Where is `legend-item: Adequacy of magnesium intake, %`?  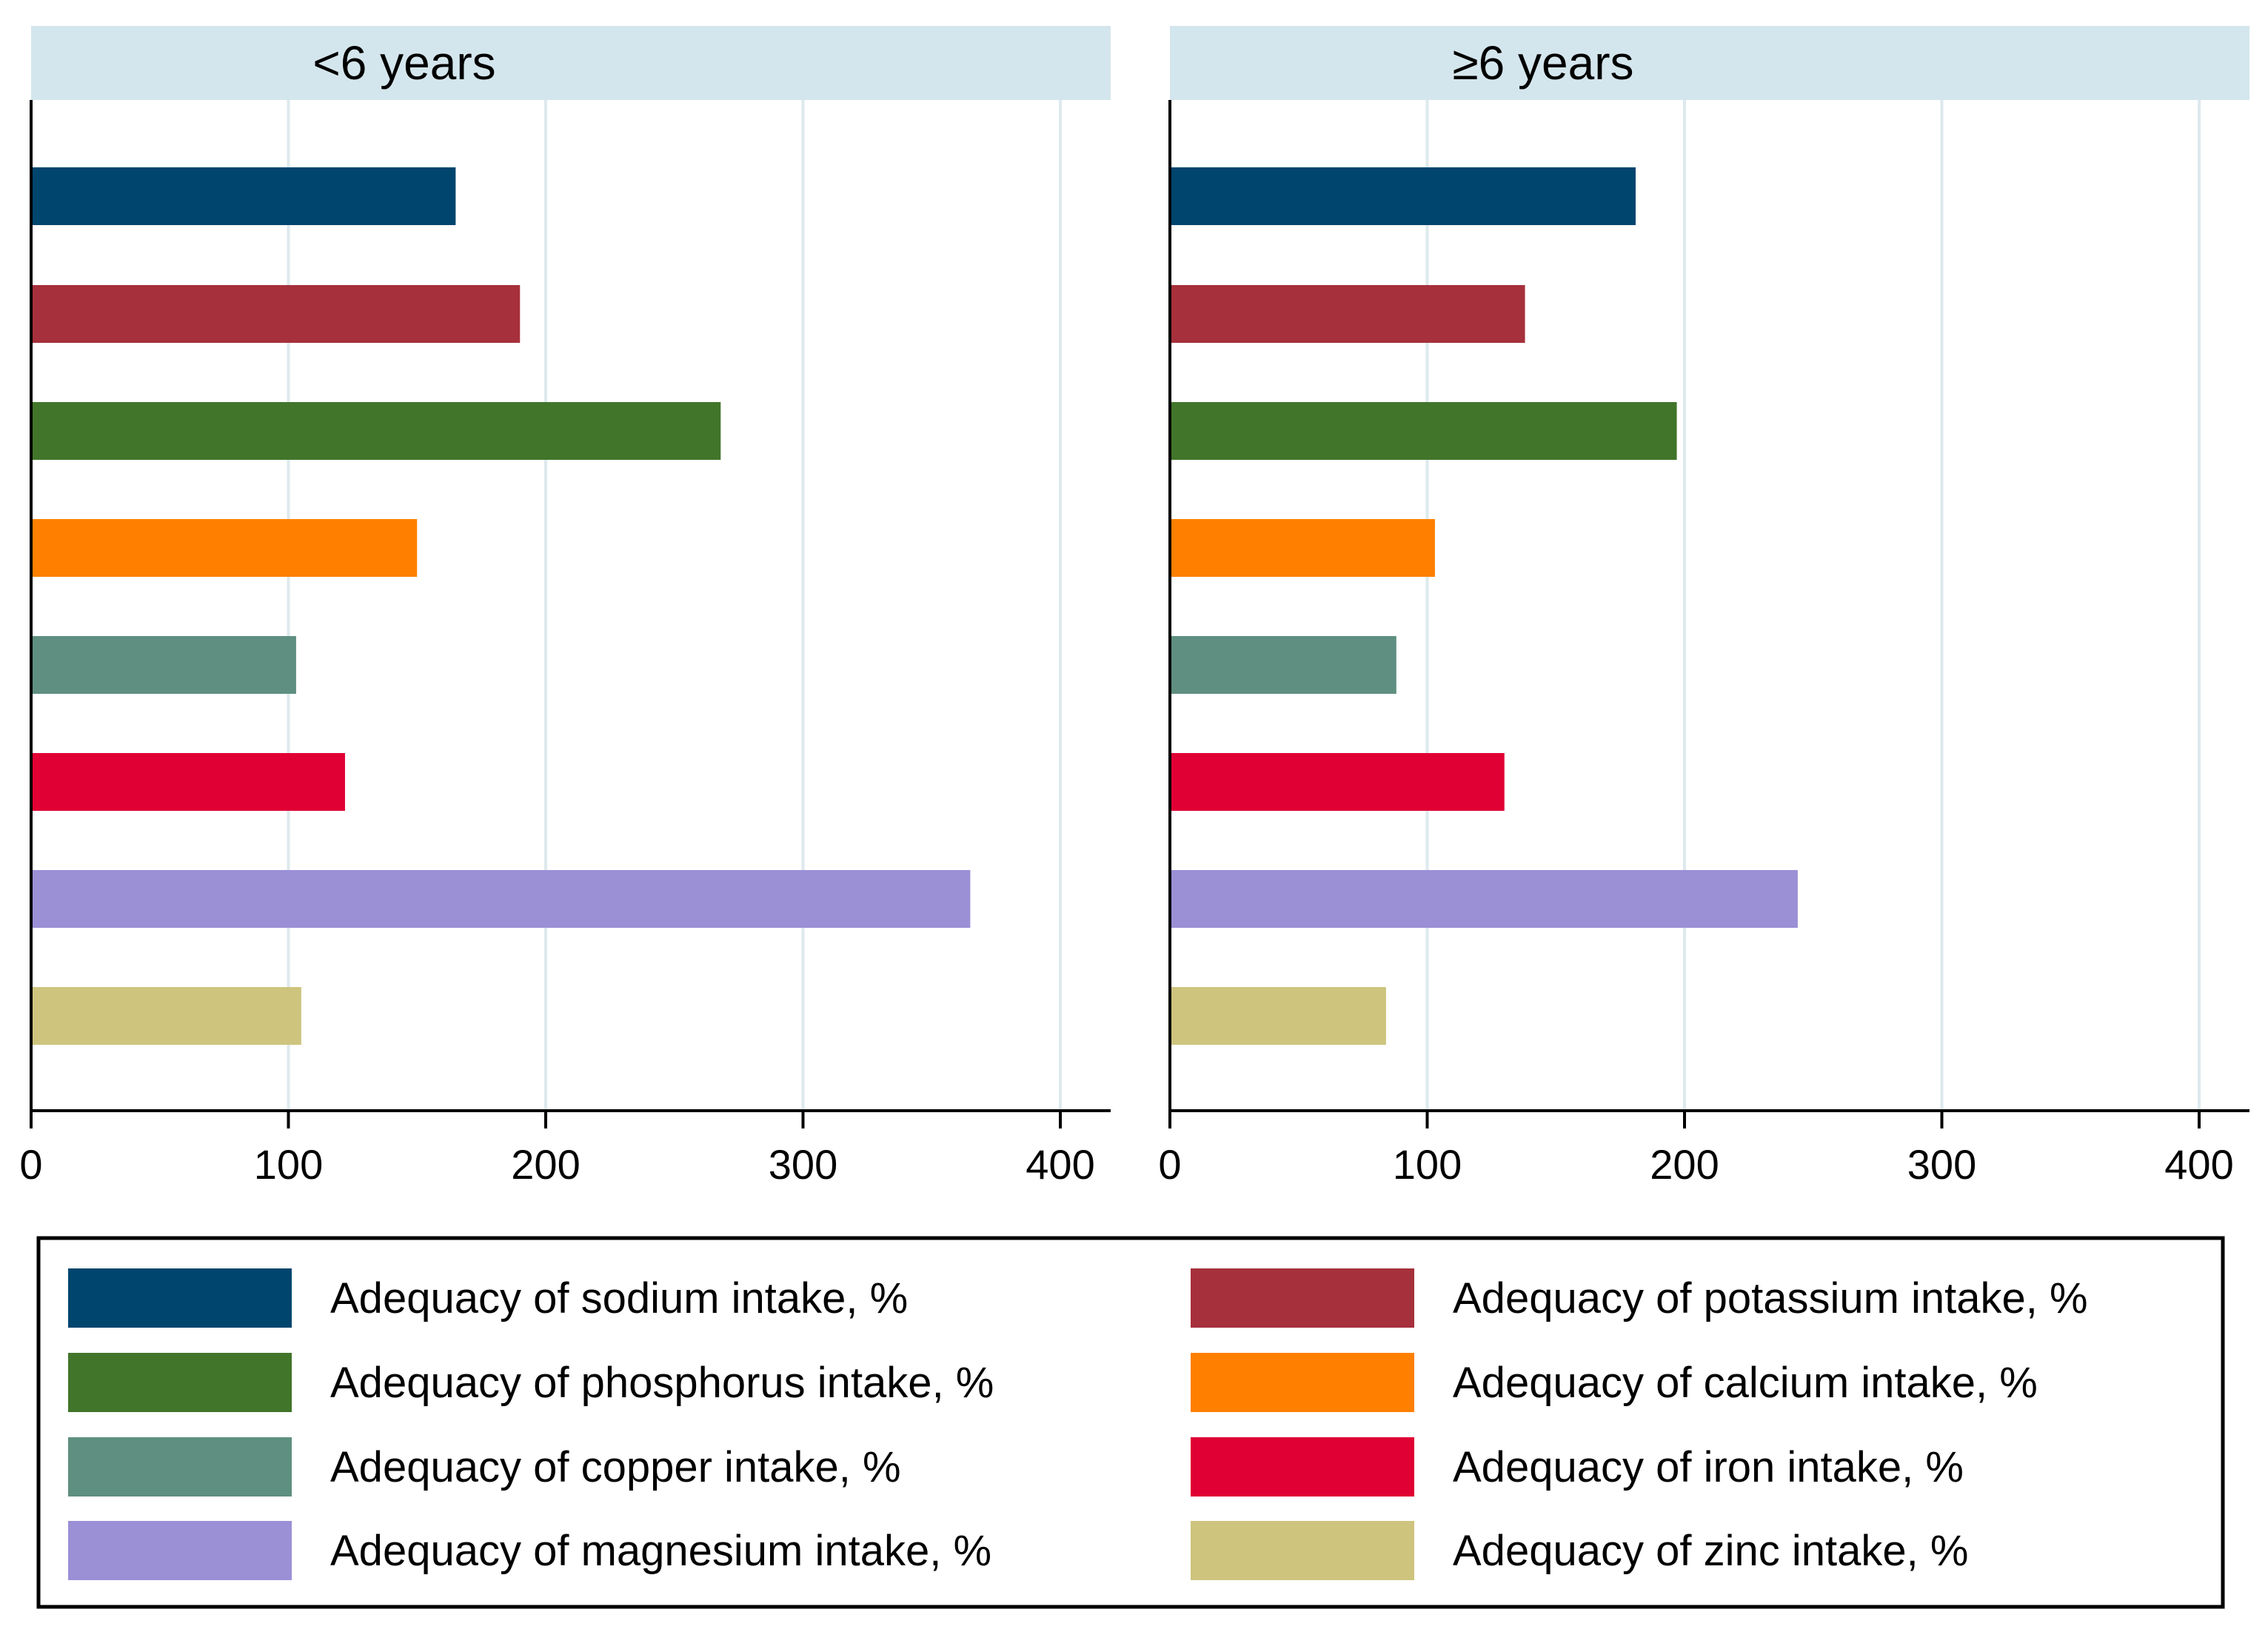
legend-item: Adequacy of magnesium intake, % is located at coordinates (529, 1550).